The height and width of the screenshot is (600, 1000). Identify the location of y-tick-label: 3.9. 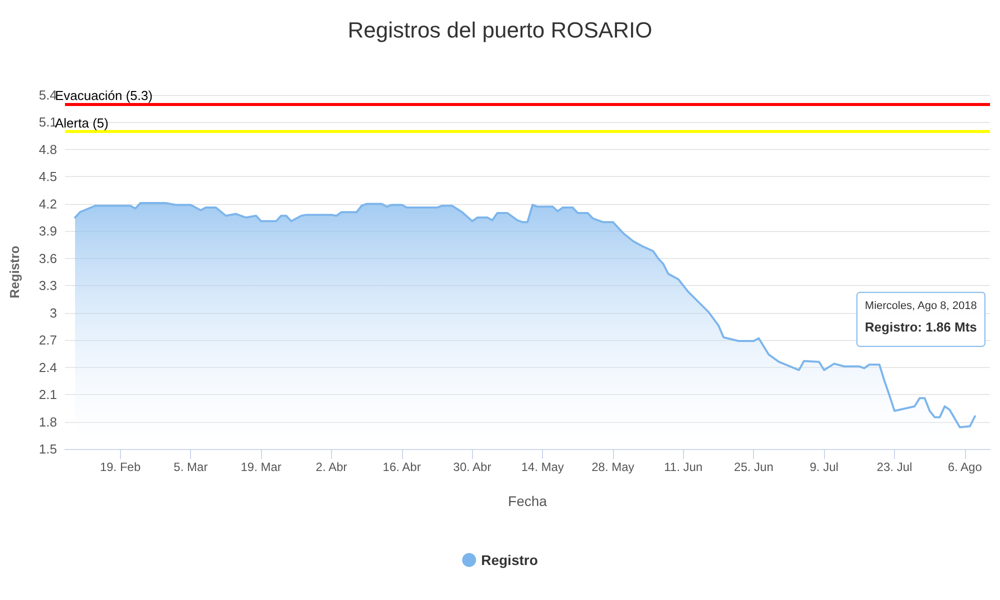
(47, 231).